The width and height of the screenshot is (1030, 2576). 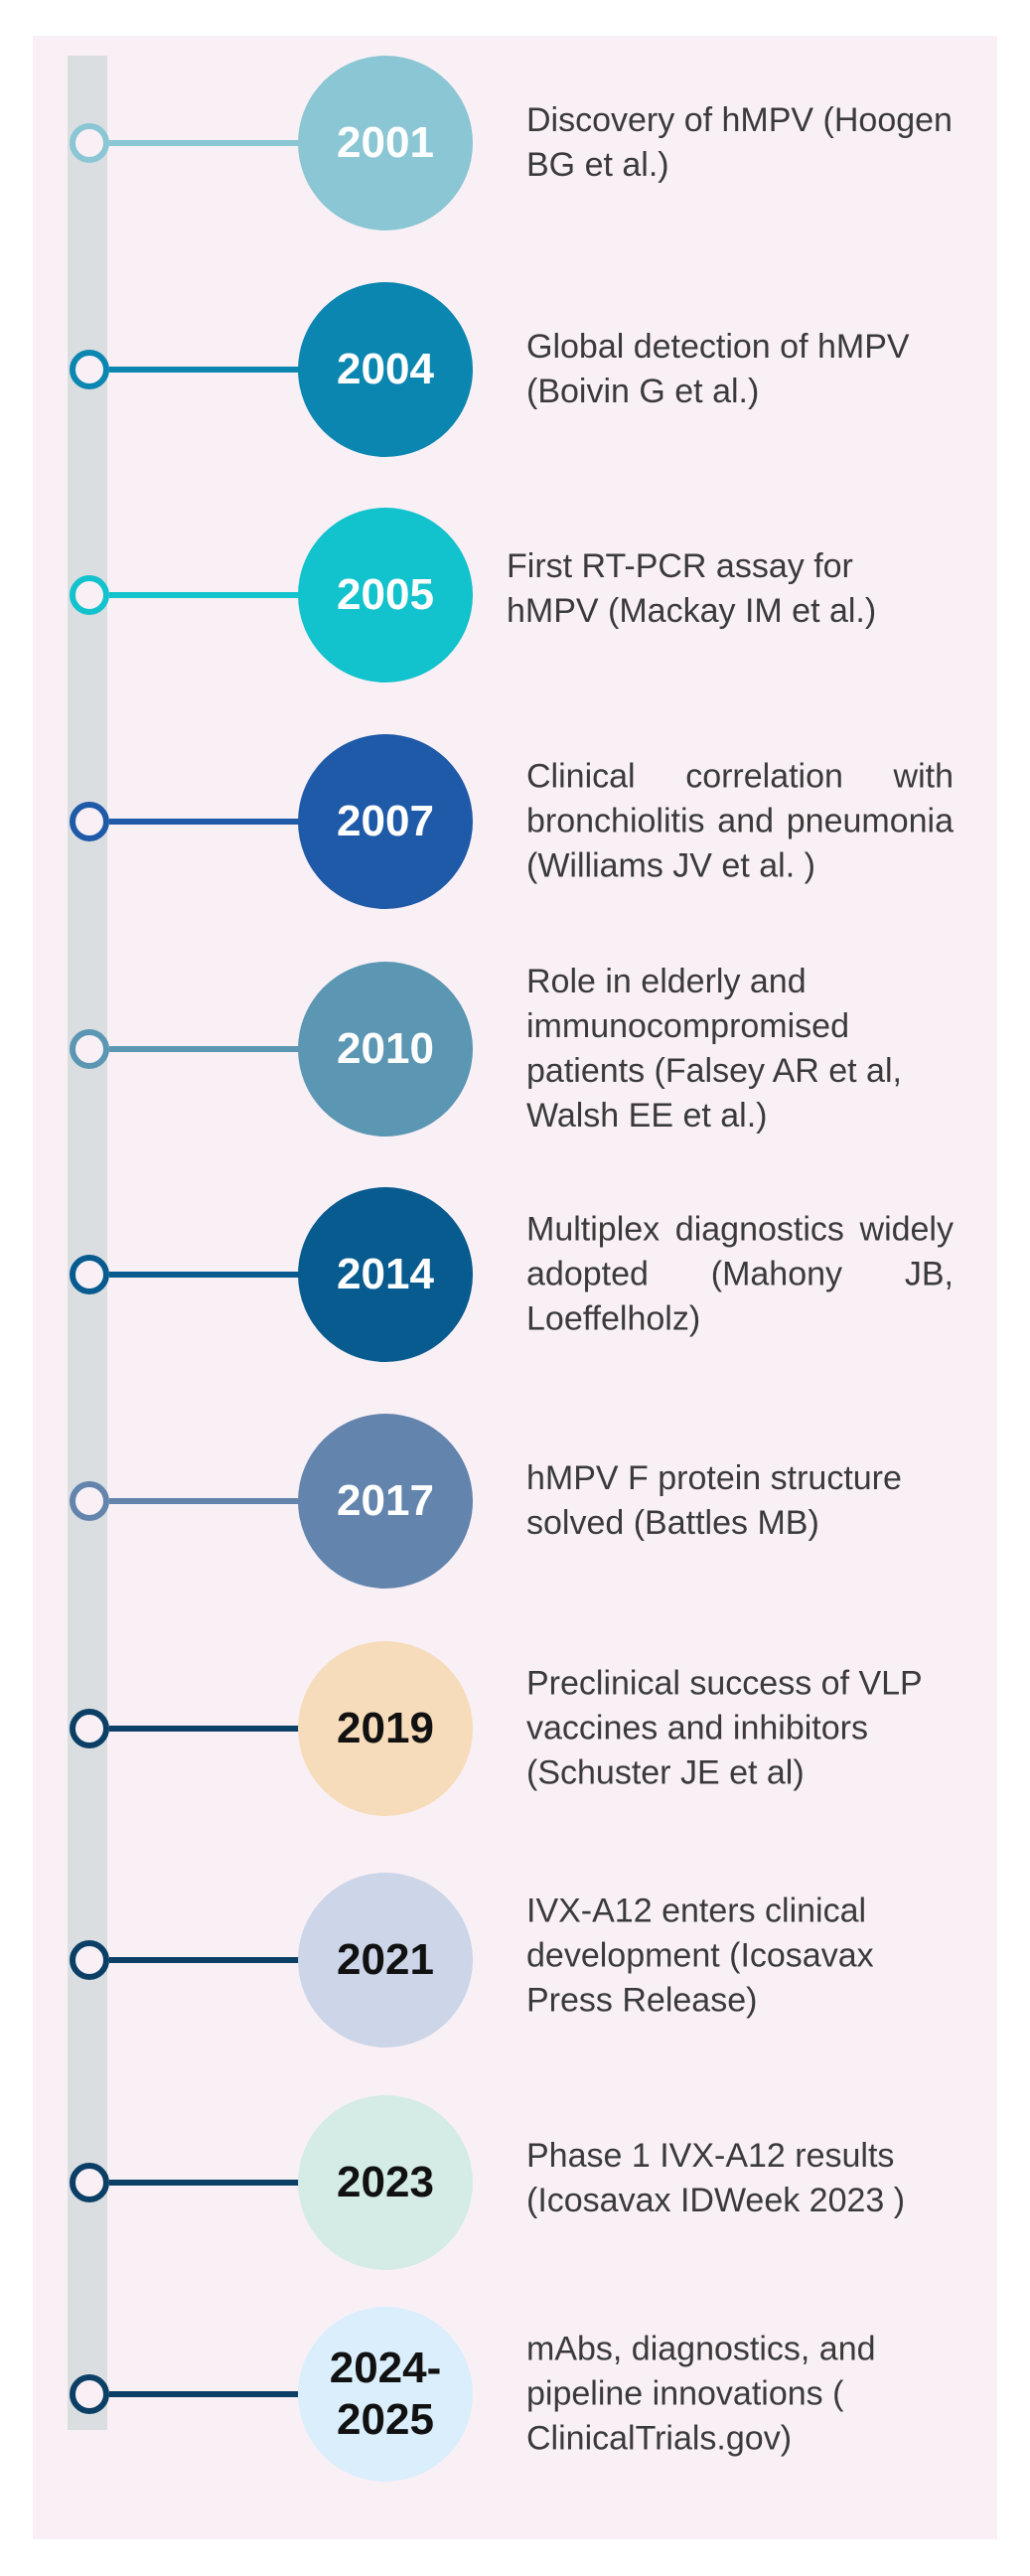 I want to click on year-label: 2010, so click(x=386, y=1048).